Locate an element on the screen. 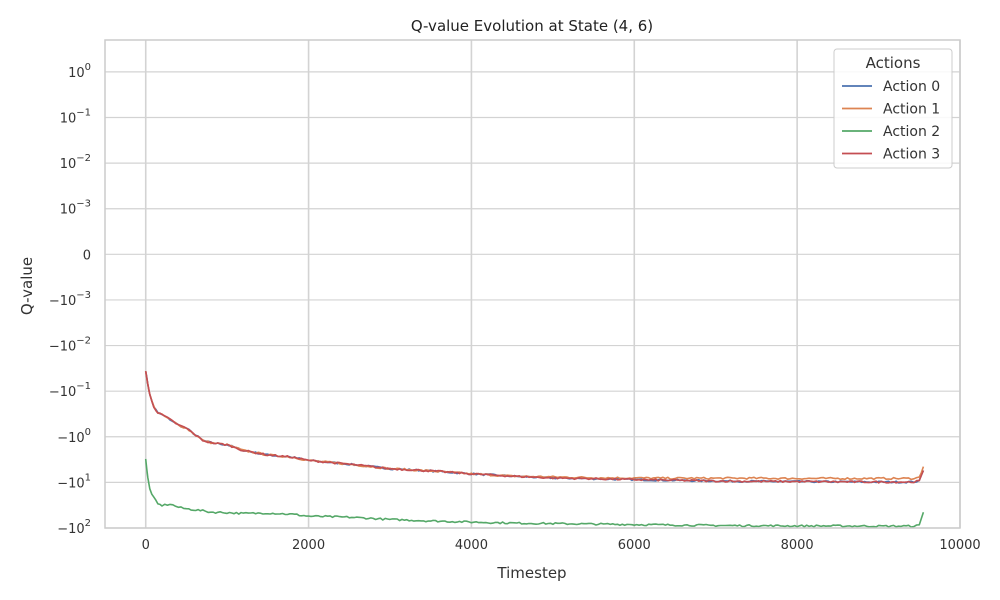  legend: Actions Action 0 Action 1 Action 2 Action 3 is located at coordinates (893, 108).